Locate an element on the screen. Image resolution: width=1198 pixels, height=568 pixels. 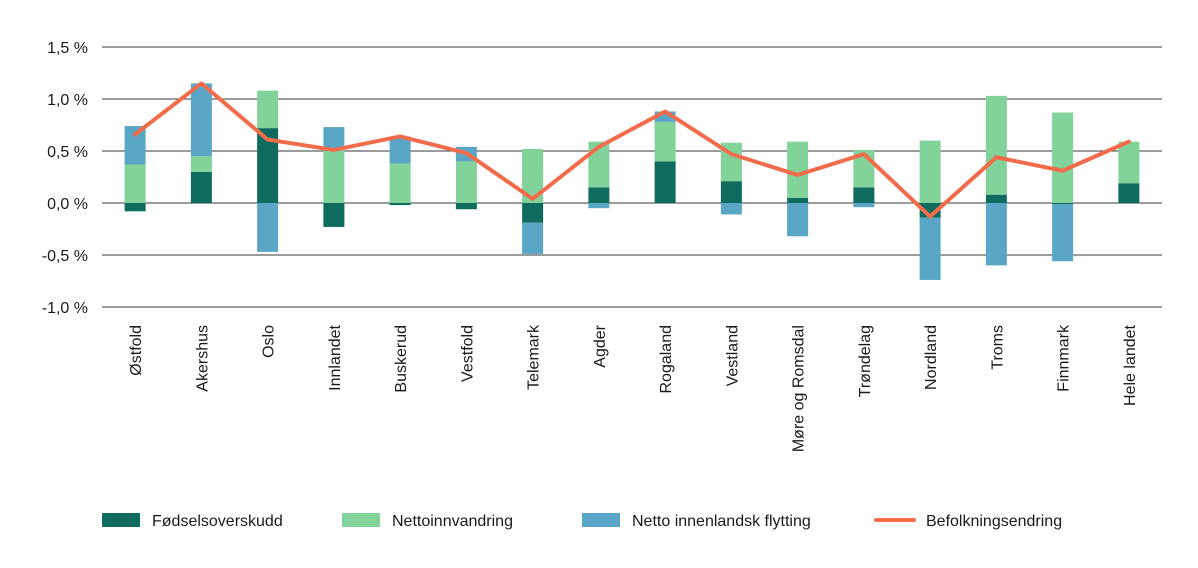
bar-fødselsoverskudd-0 is located at coordinates (135, 207).